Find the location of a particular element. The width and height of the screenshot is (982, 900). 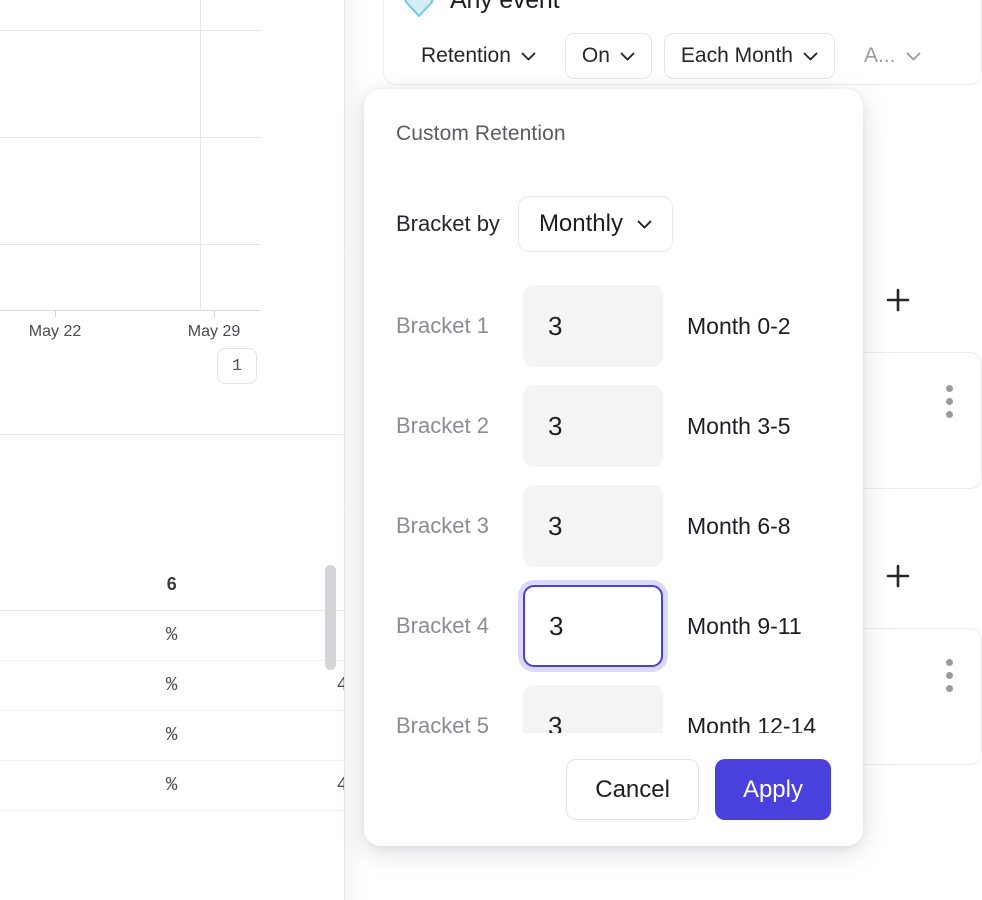

plot-area is located at coordinates (130, 155).